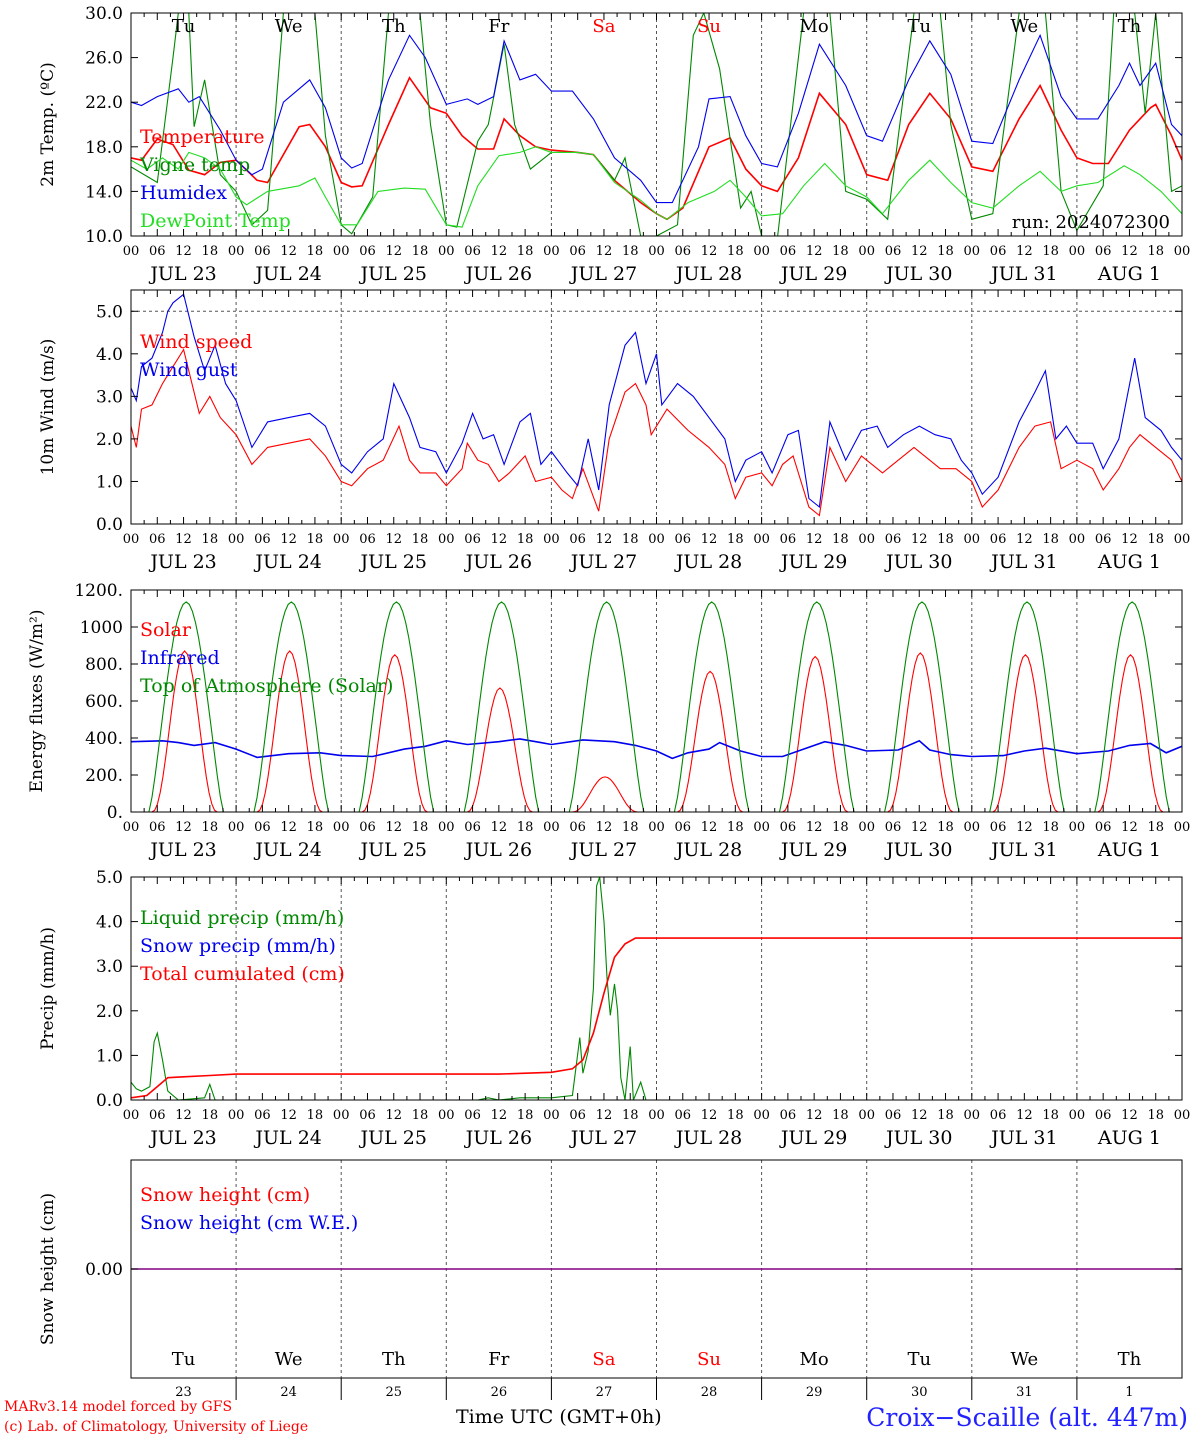 This screenshot has height=1440, width=1194. I want to click on legend-entry: DewPoint Temp, so click(215, 221).